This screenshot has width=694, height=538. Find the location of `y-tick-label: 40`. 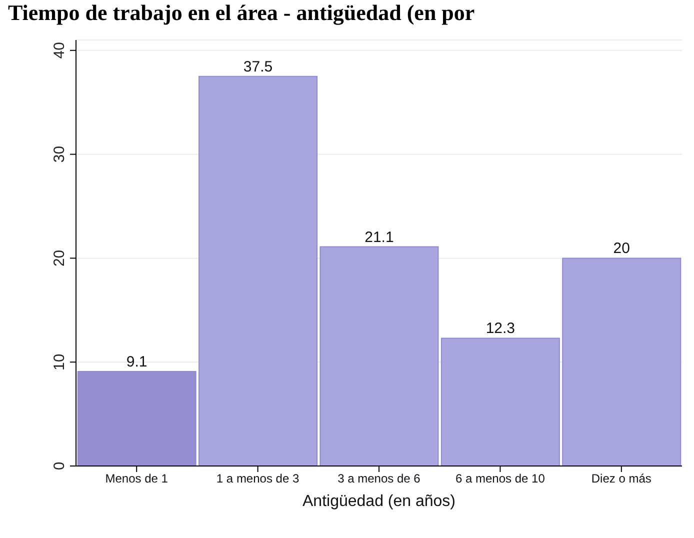

y-tick-label: 40 is located at coordinates (59, 50).